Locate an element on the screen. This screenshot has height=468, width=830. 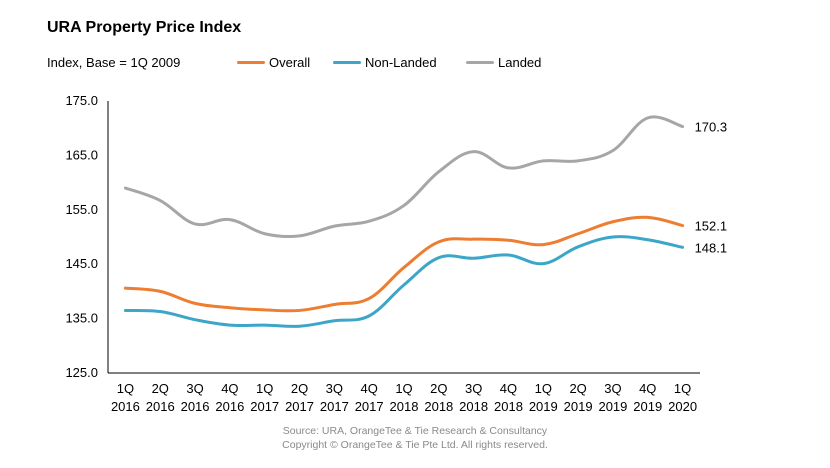
y-tick-label: 165.0 is located at coordinates (81, 154).